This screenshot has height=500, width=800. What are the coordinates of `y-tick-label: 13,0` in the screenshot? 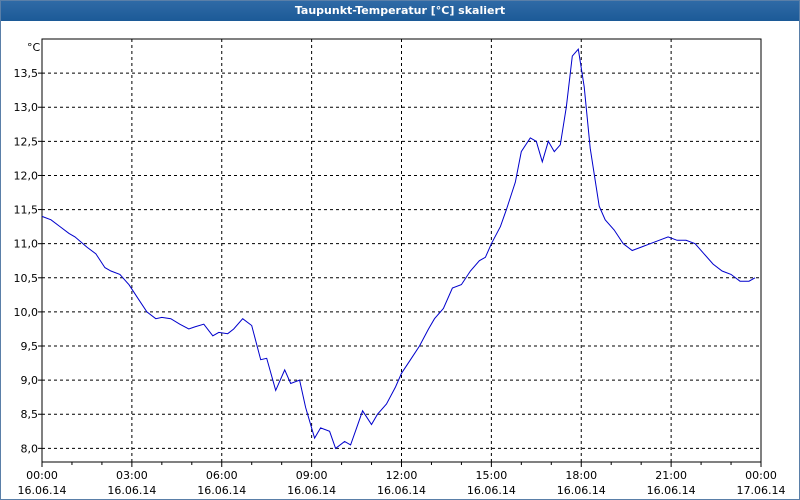 It's located at (26, 107).